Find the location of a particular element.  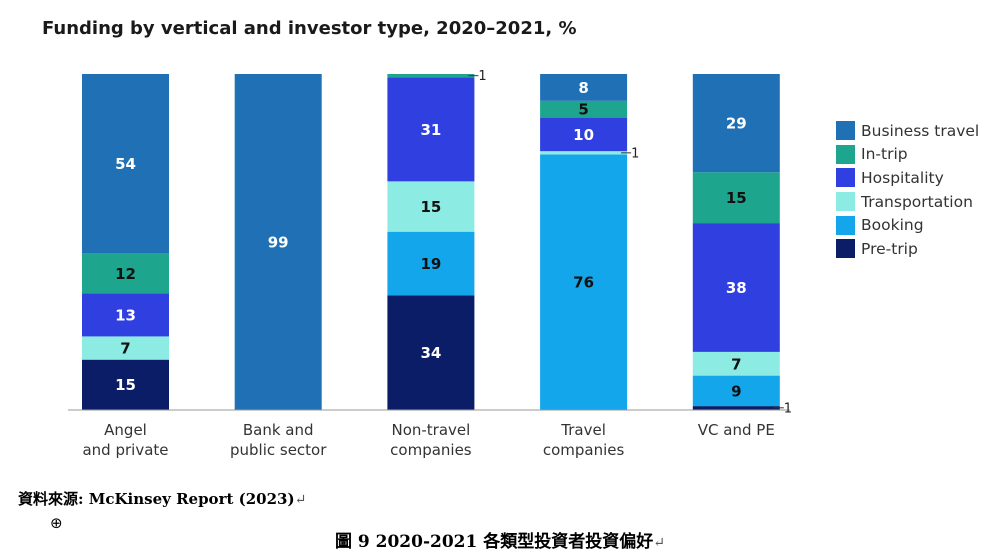

category-label: Travel companies is located at coordinates (584, 440).